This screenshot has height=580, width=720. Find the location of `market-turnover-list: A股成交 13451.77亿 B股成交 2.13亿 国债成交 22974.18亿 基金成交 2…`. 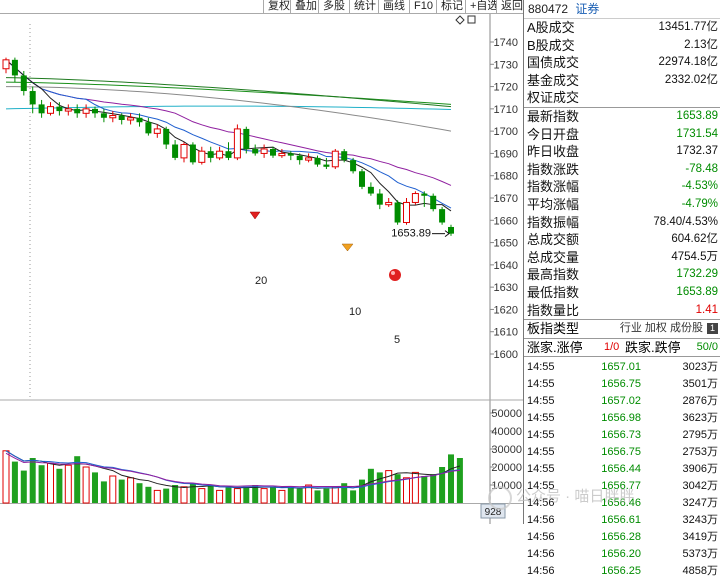

market-turnover-list: A股成交 13451.77亿 B股成交 2.13亿 国债成交 22974.18亿 基金成交 2… is located at coordinates (622, 63).